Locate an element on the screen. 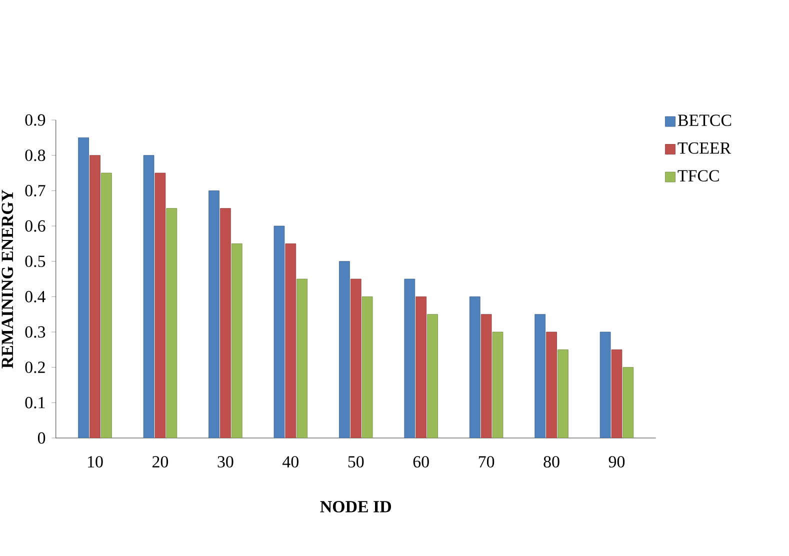 Image resolution: width=789 pixels, height=556 pixels. y-tick-label: 0 is located at coordinates (42, 438).